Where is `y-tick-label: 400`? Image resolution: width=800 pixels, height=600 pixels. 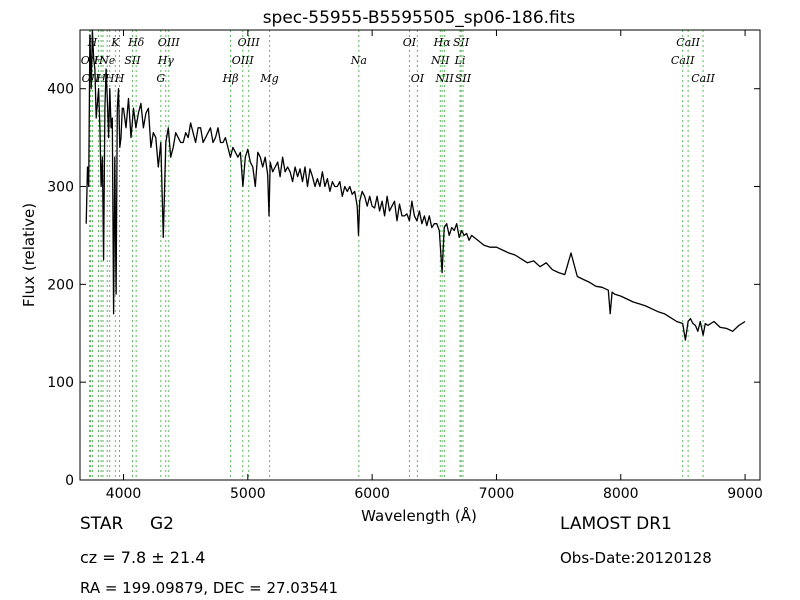 y-tick-label: 400 is located at coordinates (60, 90).